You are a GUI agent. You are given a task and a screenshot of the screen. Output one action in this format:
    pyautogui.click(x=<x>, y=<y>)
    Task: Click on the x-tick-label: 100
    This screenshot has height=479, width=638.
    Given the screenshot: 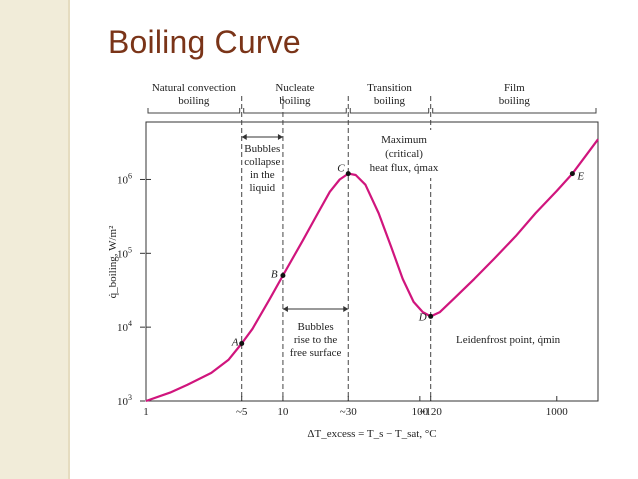 What is the action you would take?
    pyautogui.click(x=420, y=412)
    